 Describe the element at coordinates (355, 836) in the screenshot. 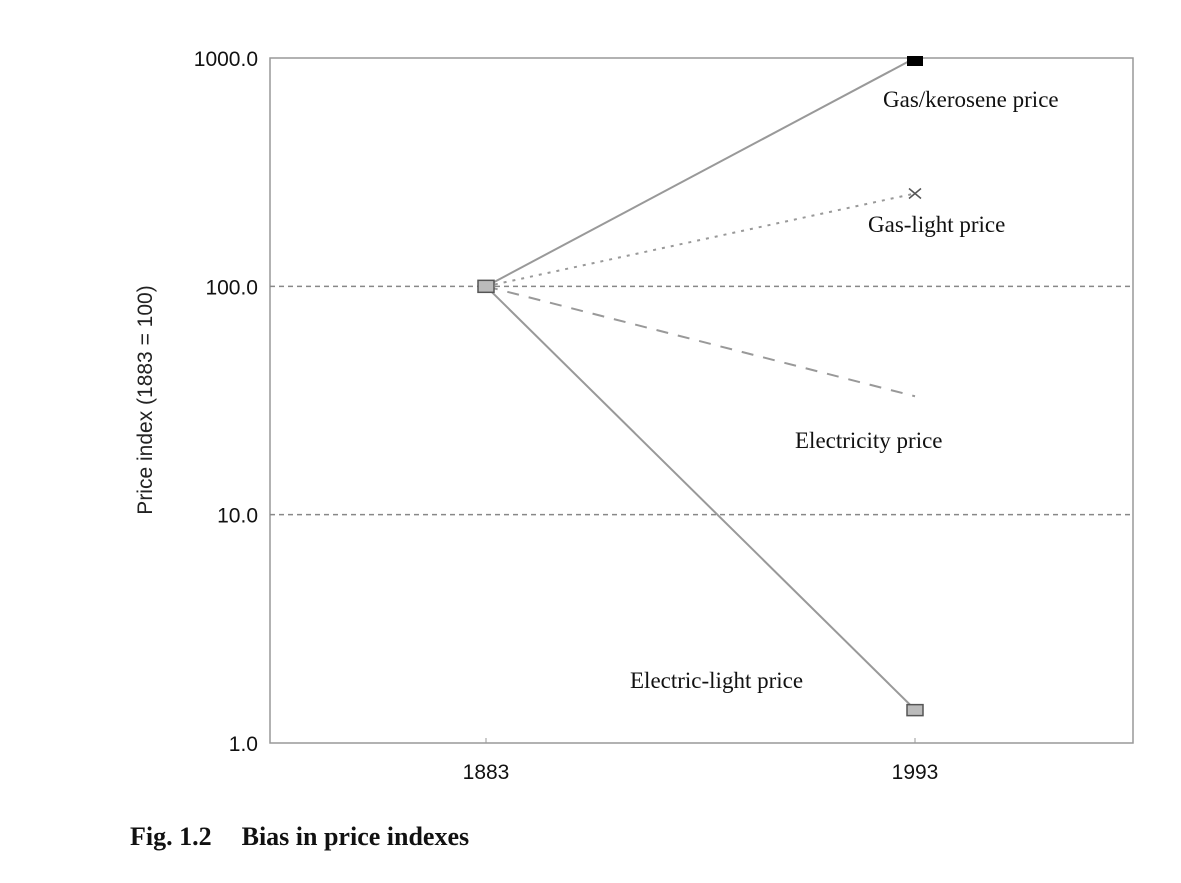

I see `caption-text: Bias in price indexes` at that location.